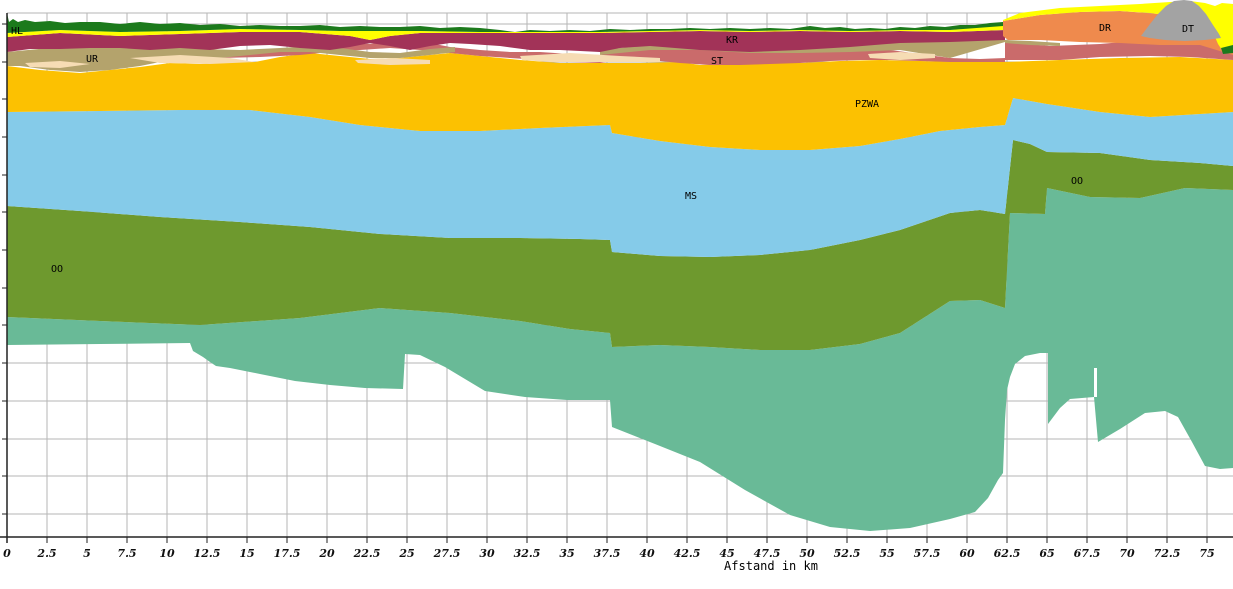 The width and height of the screenshot is (1233, 589). Describe the element at coordinates (505, 23) in the screenshot. I see `layer-green-hl` at that location.